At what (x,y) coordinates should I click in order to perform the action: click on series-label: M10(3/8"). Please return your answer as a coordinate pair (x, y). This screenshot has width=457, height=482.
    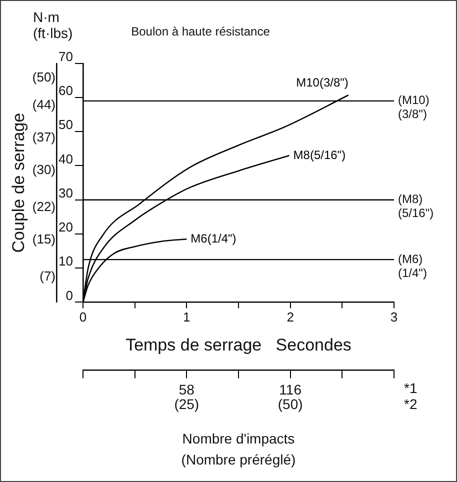
    Looking at the image, I should click on (322, 82).